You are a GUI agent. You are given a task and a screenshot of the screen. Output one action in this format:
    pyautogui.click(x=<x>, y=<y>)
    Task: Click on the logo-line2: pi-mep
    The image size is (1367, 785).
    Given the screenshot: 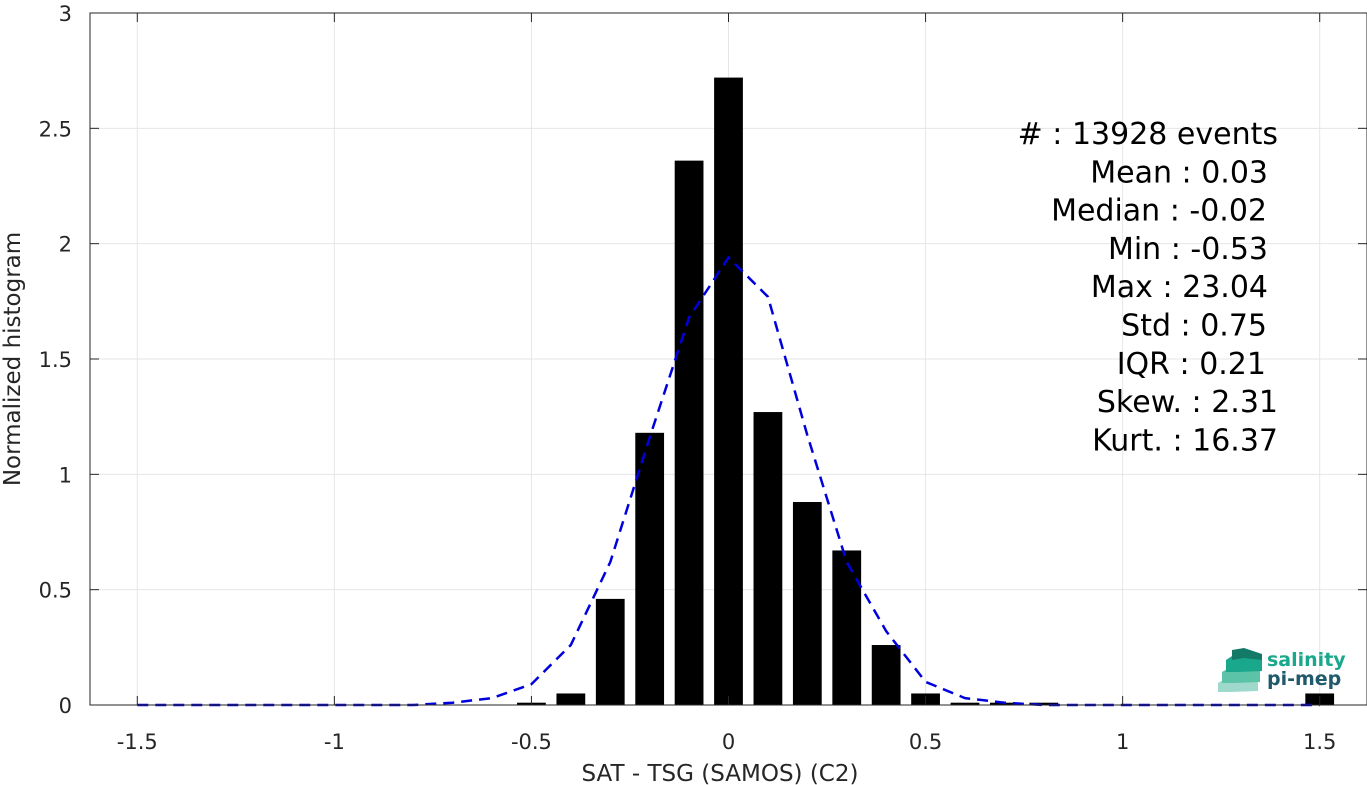 What is the action you would take?
    pyautogui.click(x=1304, y=679)
    